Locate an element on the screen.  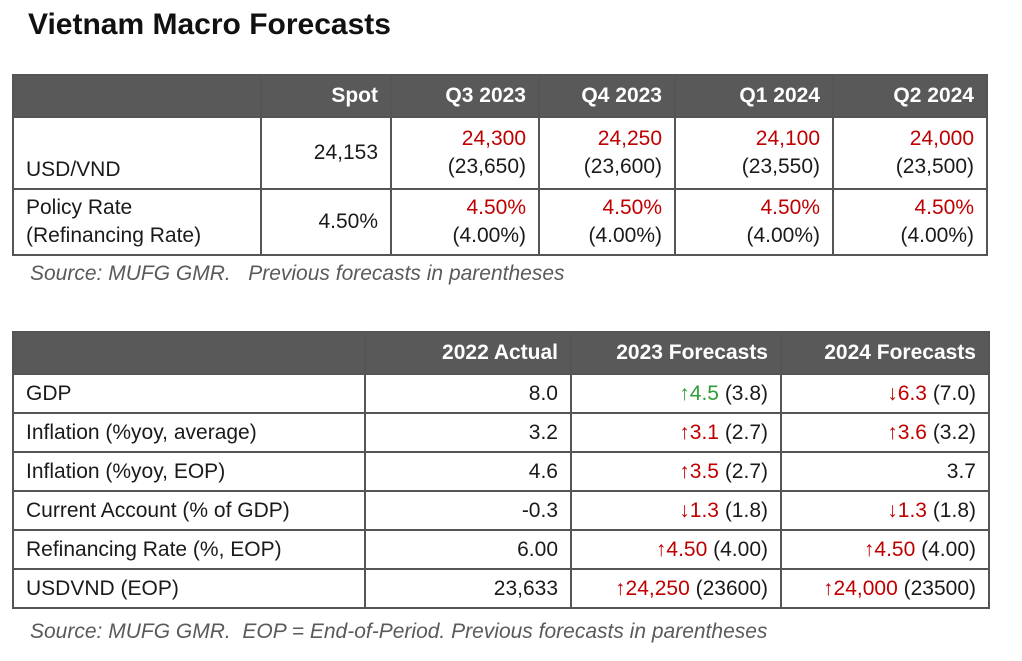
header-cell: Spot is located at coordinates (326, 96).